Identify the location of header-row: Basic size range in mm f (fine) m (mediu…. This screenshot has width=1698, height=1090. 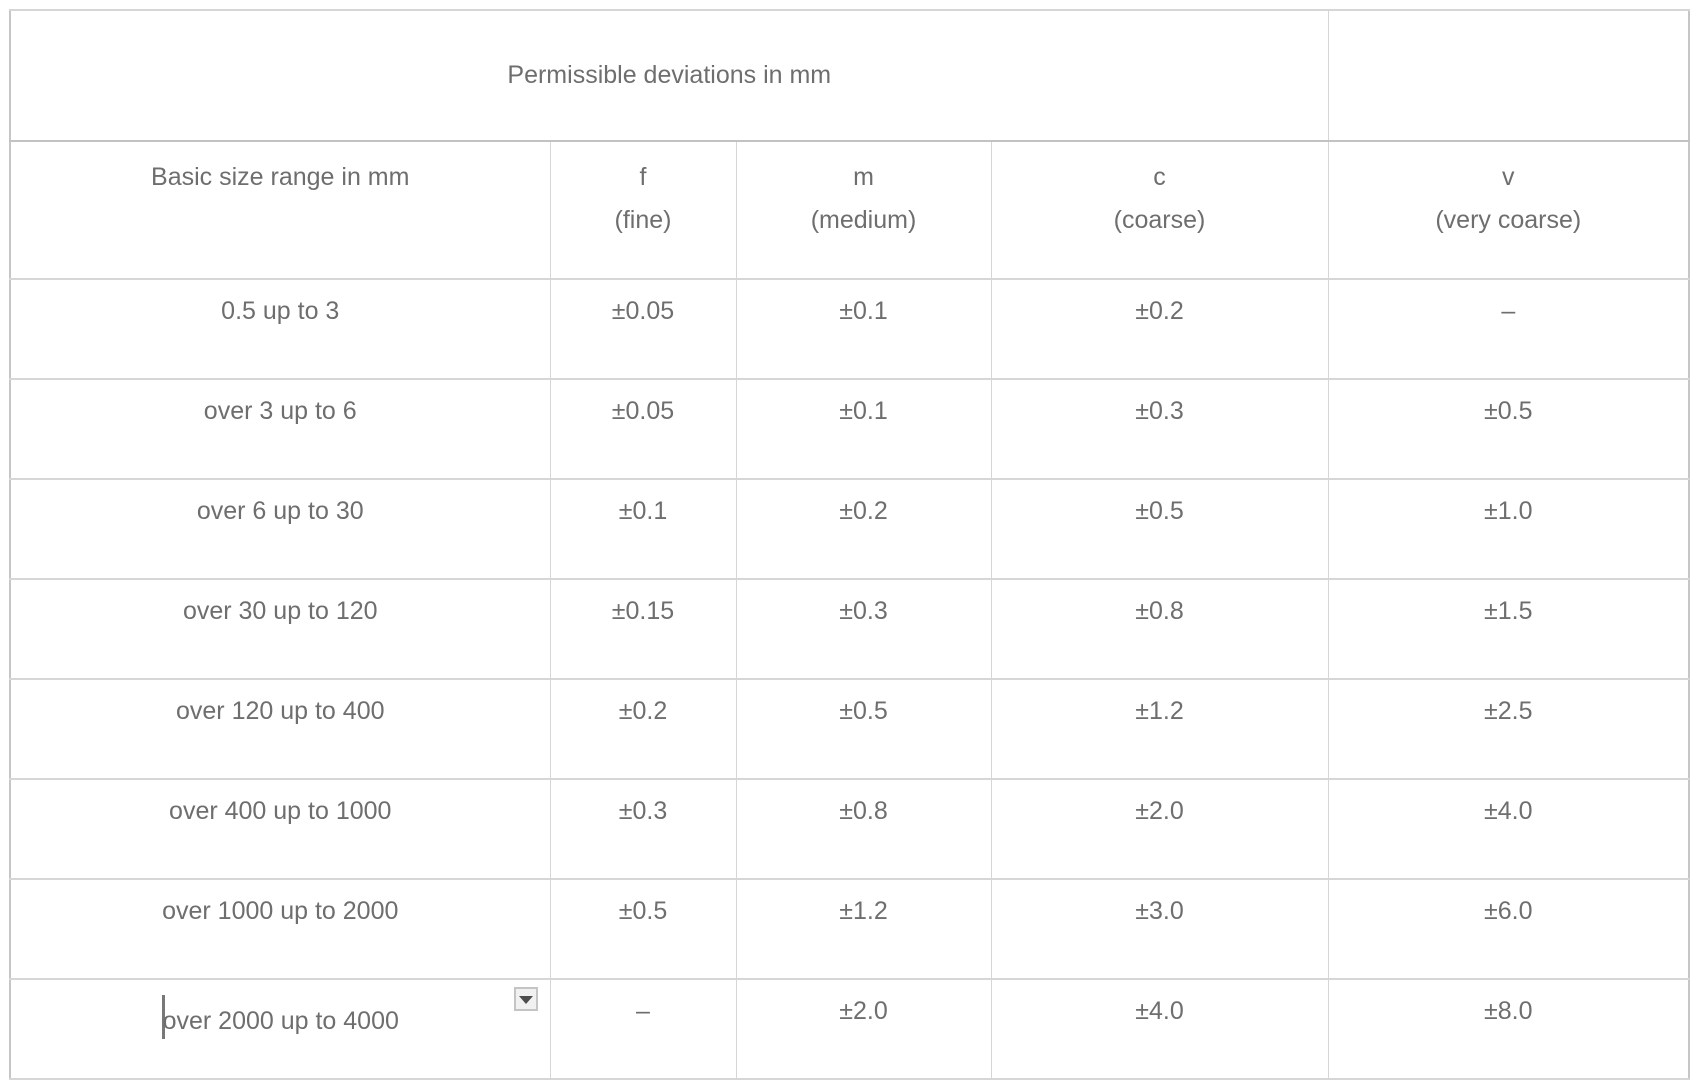
(849, 210).